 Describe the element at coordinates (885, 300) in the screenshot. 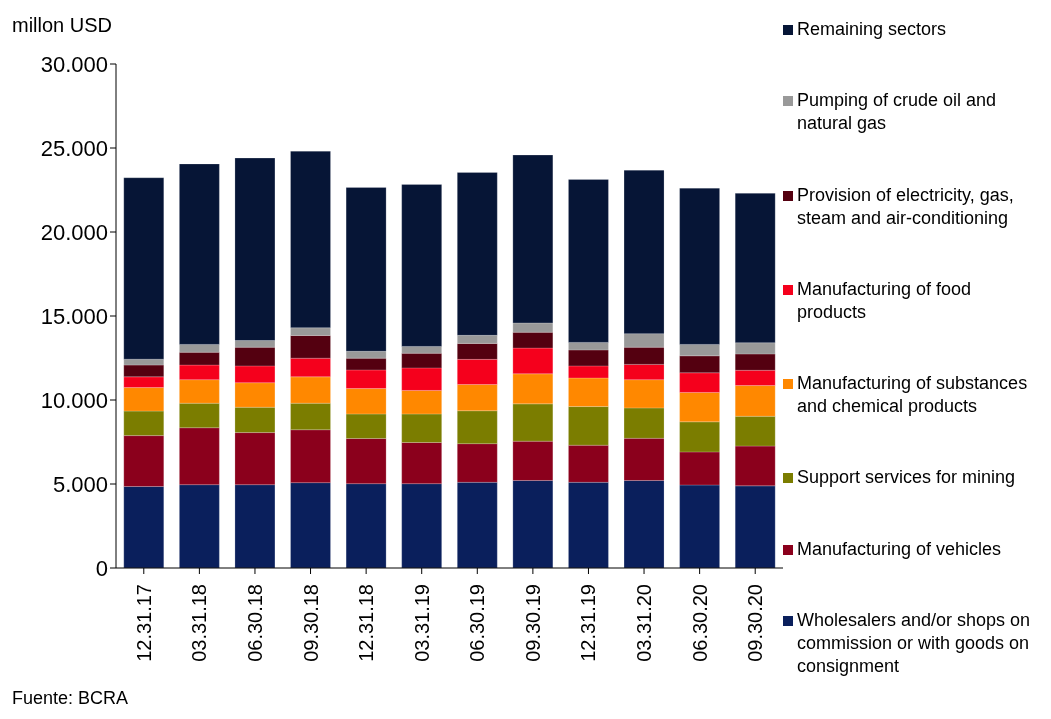

I see `legend-label: Manufacturing of food products` at that location.